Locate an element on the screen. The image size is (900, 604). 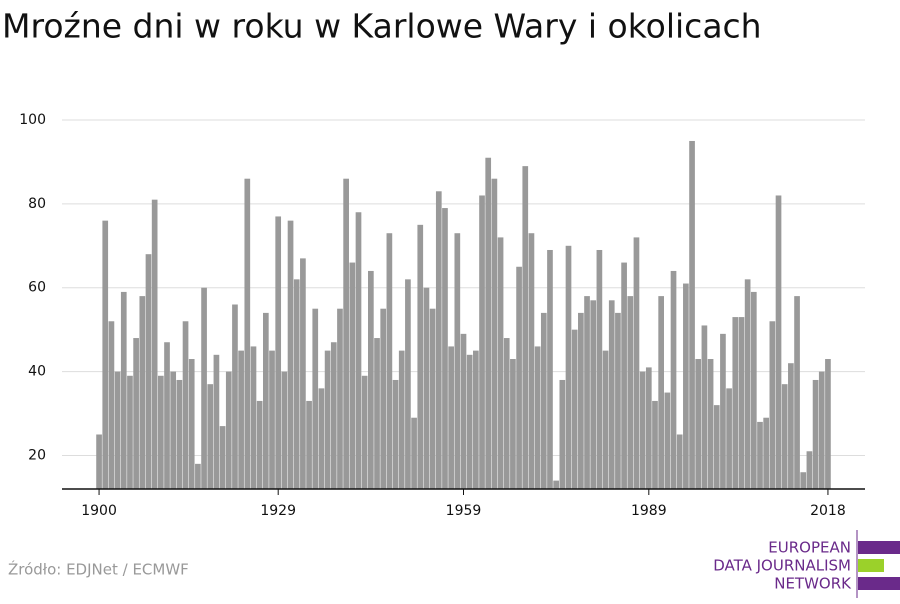
y-tick-label: 40 is located at coordinates (37, 372).